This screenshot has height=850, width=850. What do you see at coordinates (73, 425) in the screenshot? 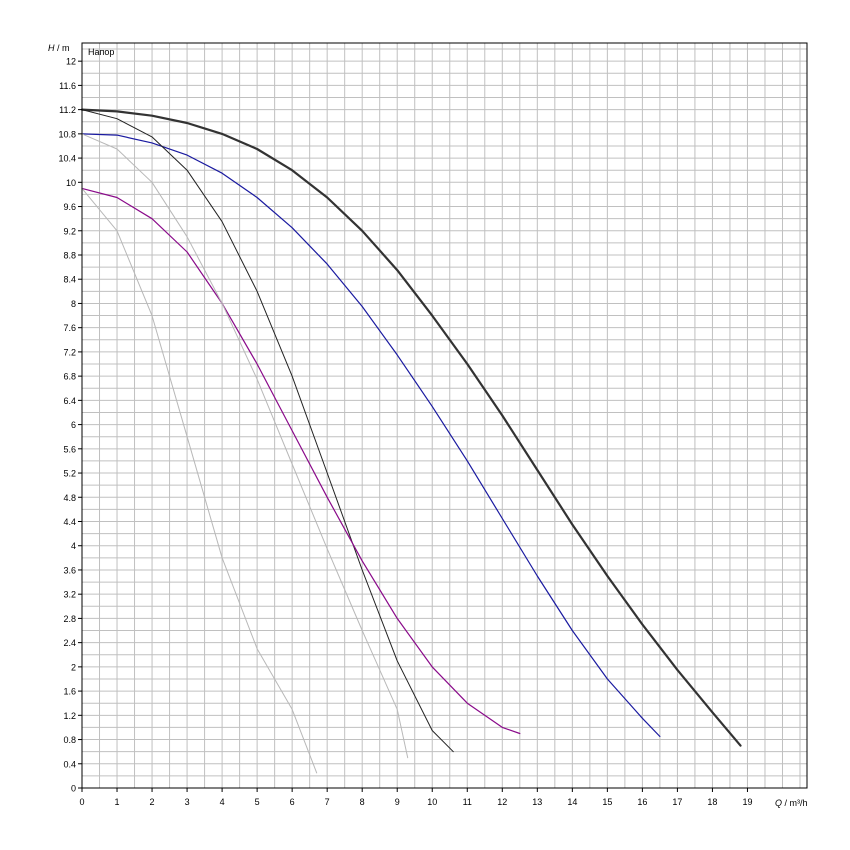
I see `y-tick-label: 6` at bounding box center [73, 425].